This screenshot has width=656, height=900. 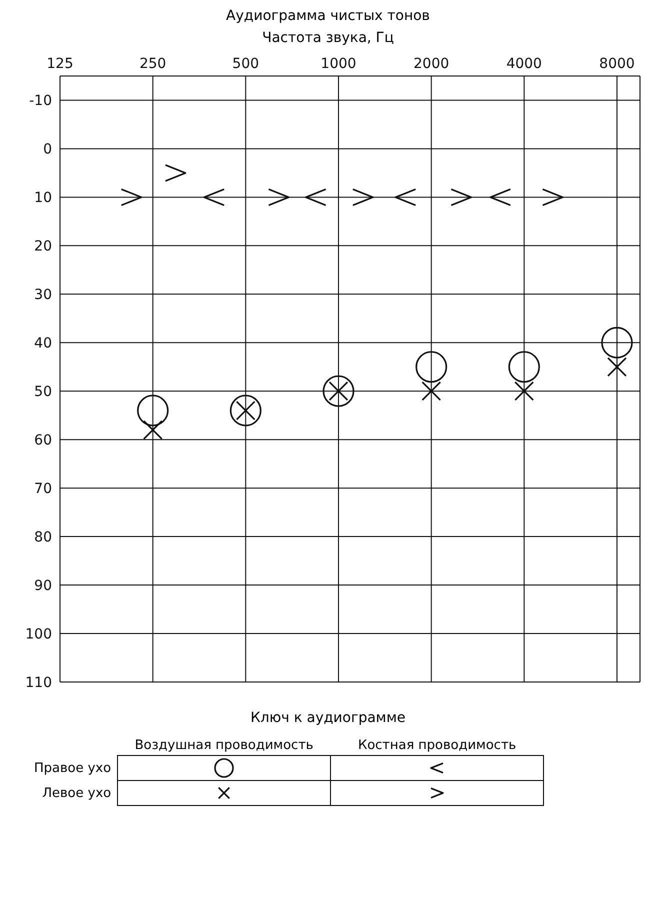 I want to click on y-tick-label: -10, so click(x=40, y=101).